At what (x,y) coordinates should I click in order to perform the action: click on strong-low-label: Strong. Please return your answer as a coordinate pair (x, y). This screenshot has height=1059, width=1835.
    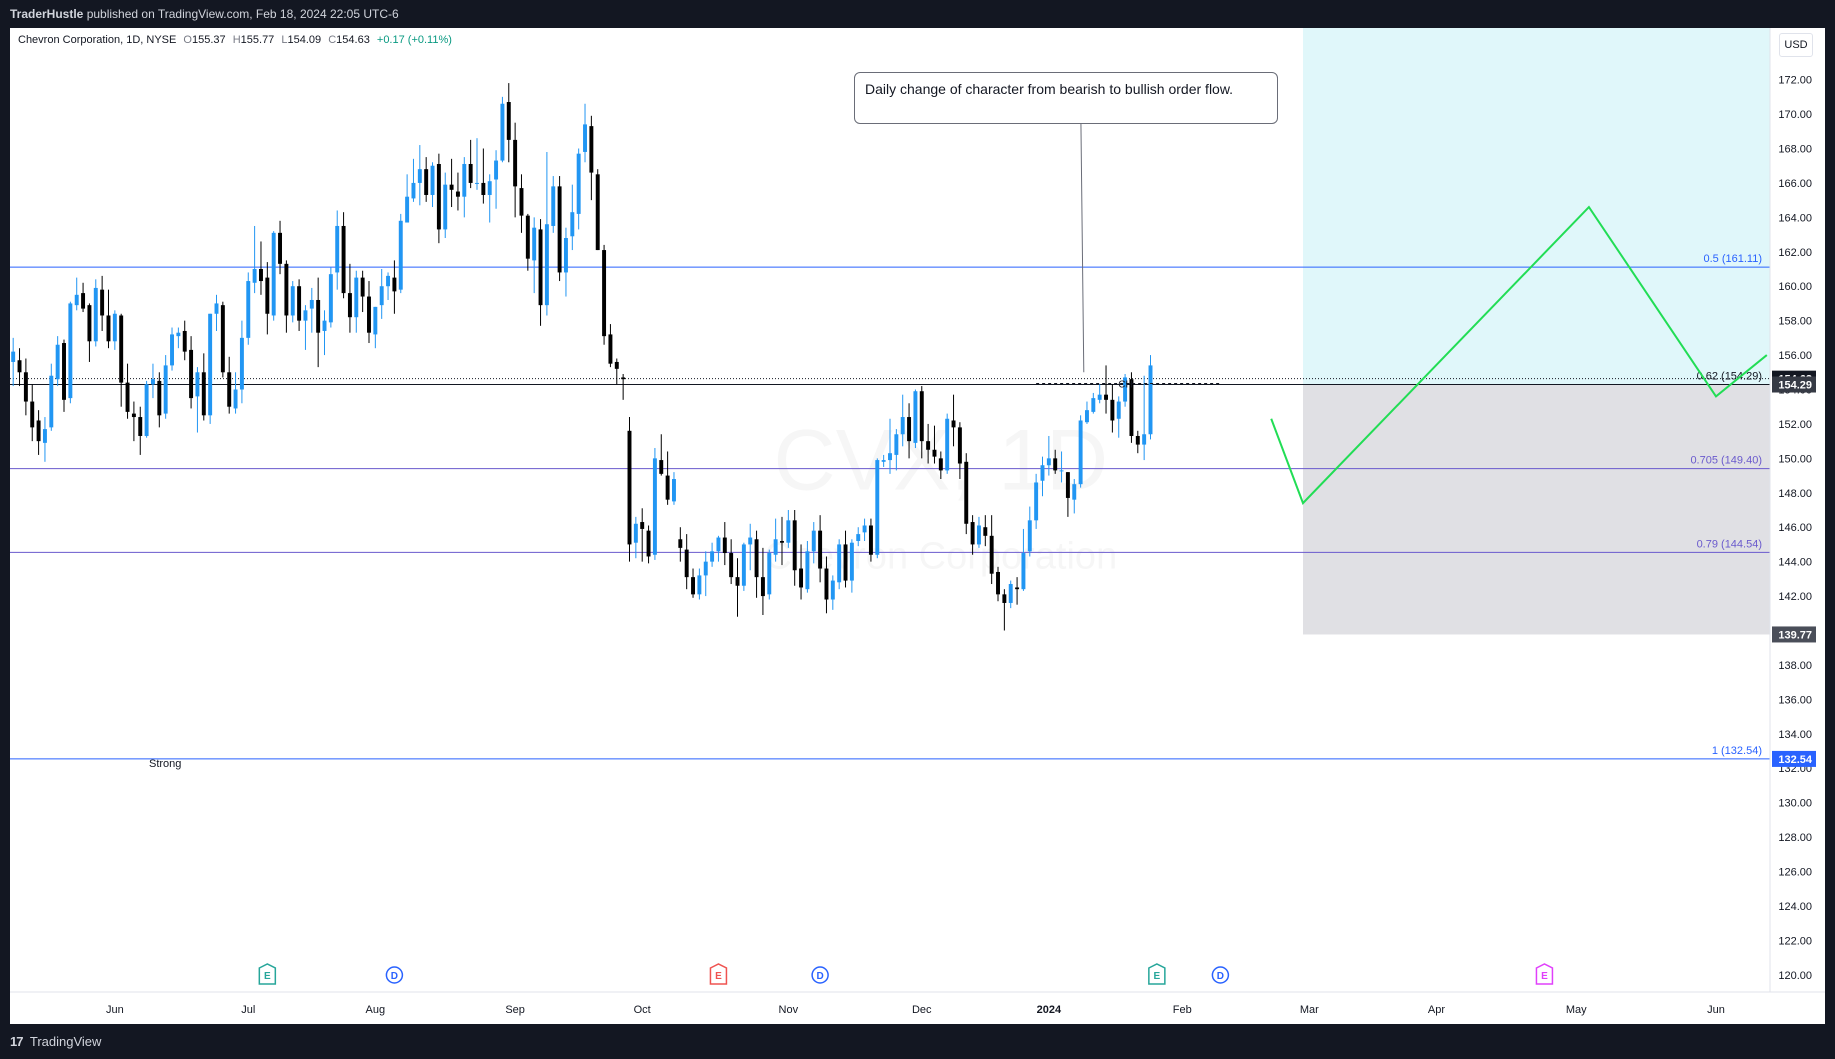
    Looking at the image, I should click on (165, 764).